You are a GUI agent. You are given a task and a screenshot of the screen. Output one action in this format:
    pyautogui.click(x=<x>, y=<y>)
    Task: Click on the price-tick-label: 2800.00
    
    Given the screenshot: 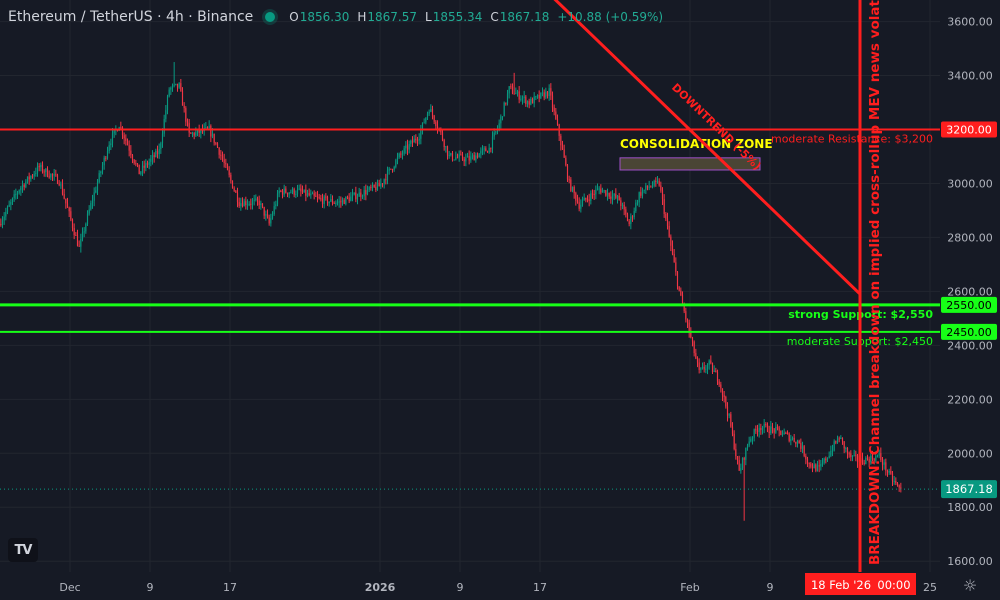 What is the action you would take?
    pyautogui.click(x=970, y=237)
    